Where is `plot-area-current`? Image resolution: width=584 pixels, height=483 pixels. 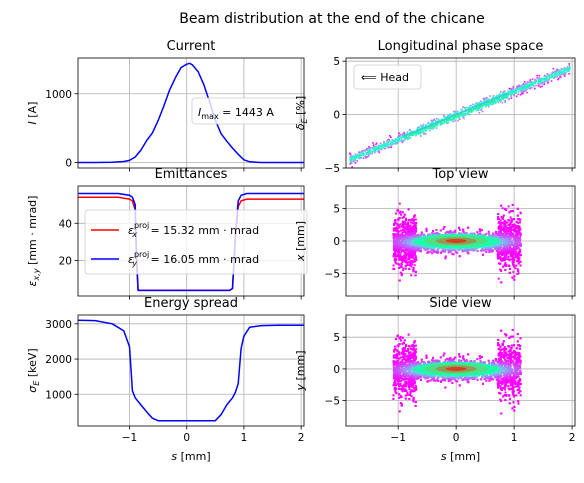 plot-area-current is located at coordinates (191, 113).